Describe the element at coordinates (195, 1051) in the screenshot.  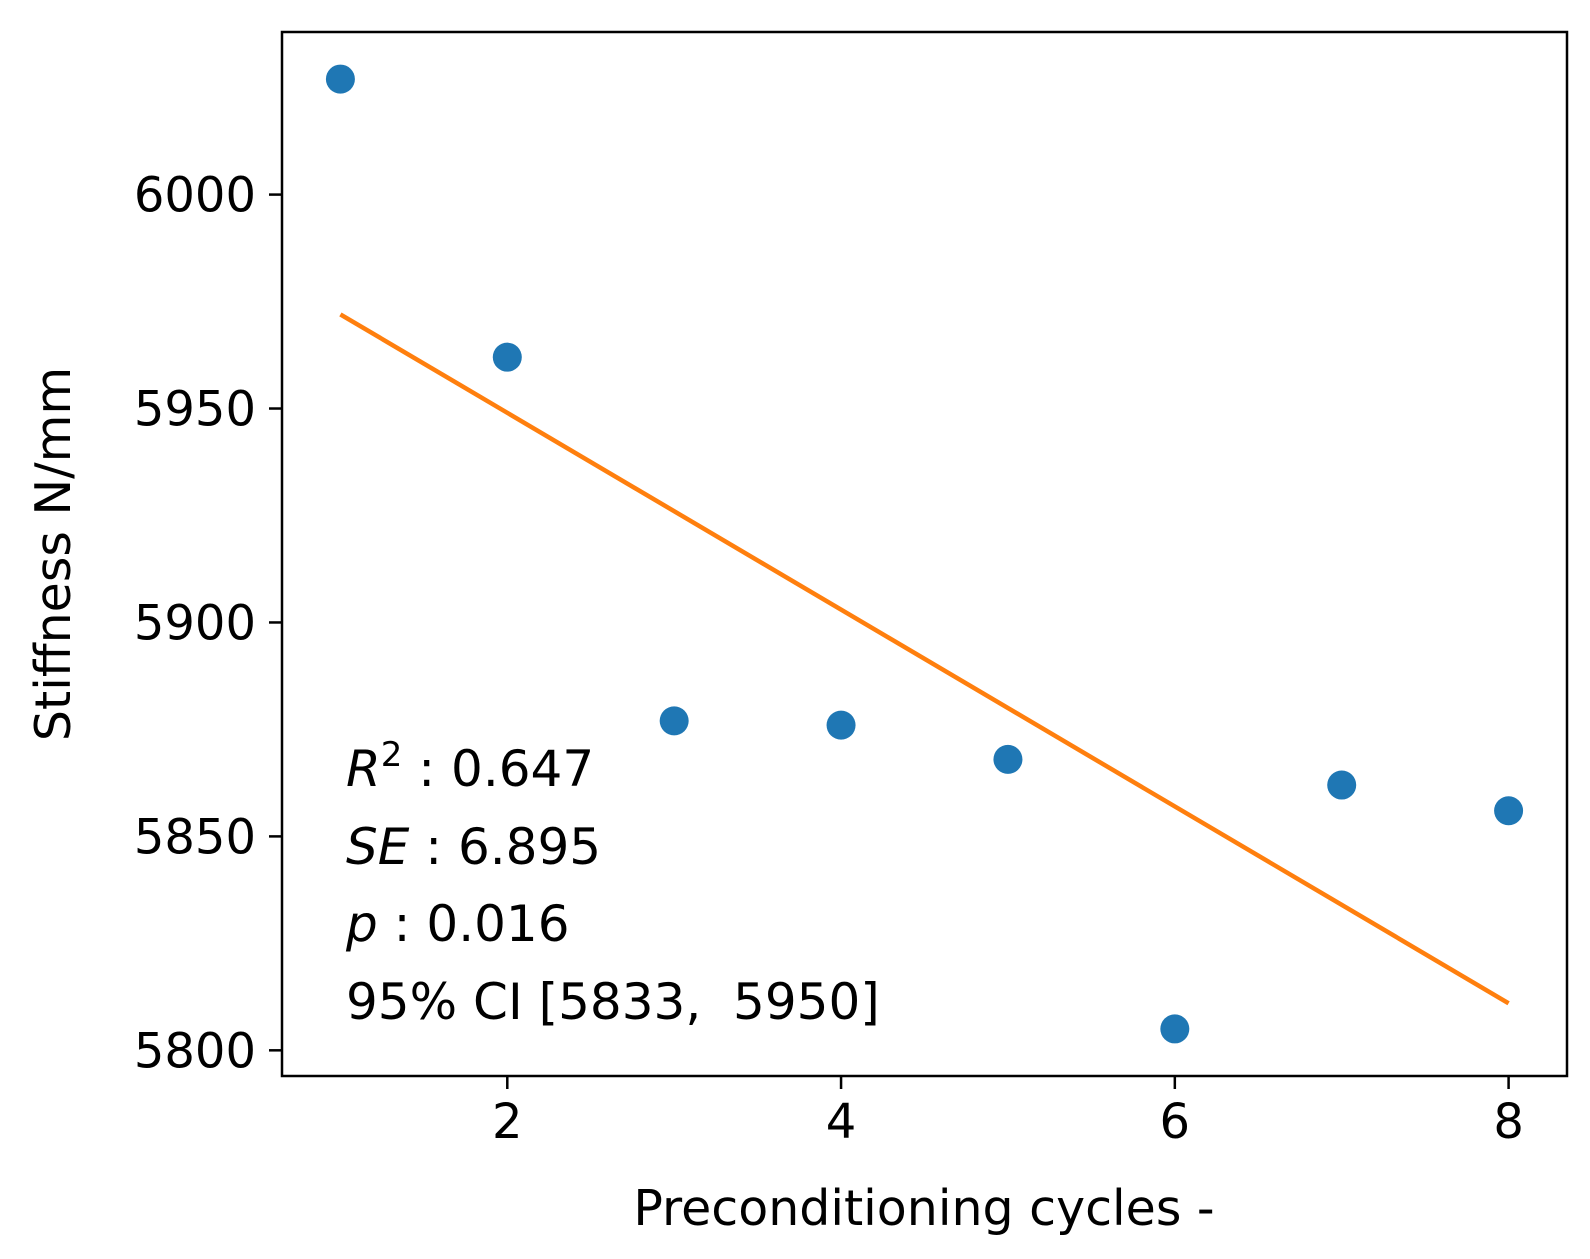
I see `y-tick-label: 5800` at that location.